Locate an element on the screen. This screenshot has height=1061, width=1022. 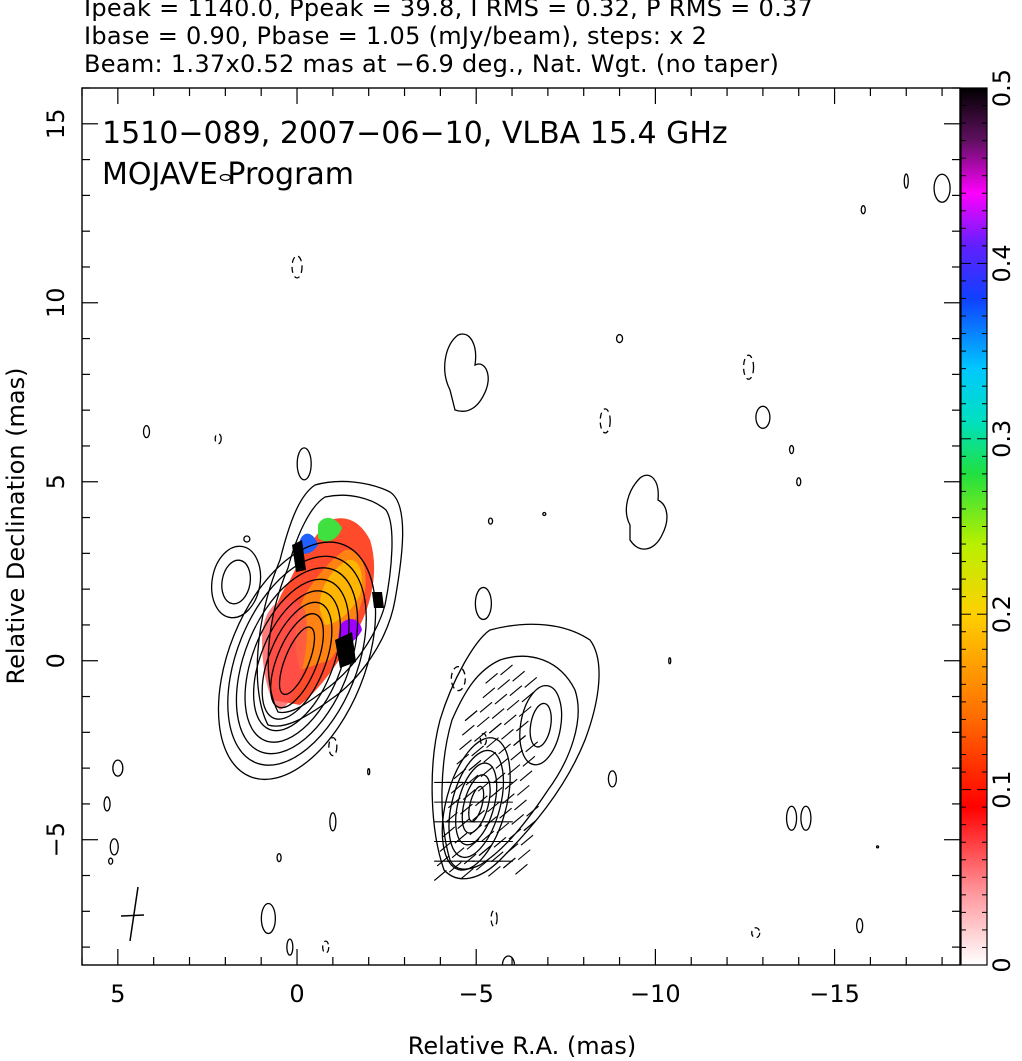
x-tick-label: 5 is located at coordinates (117, 994).